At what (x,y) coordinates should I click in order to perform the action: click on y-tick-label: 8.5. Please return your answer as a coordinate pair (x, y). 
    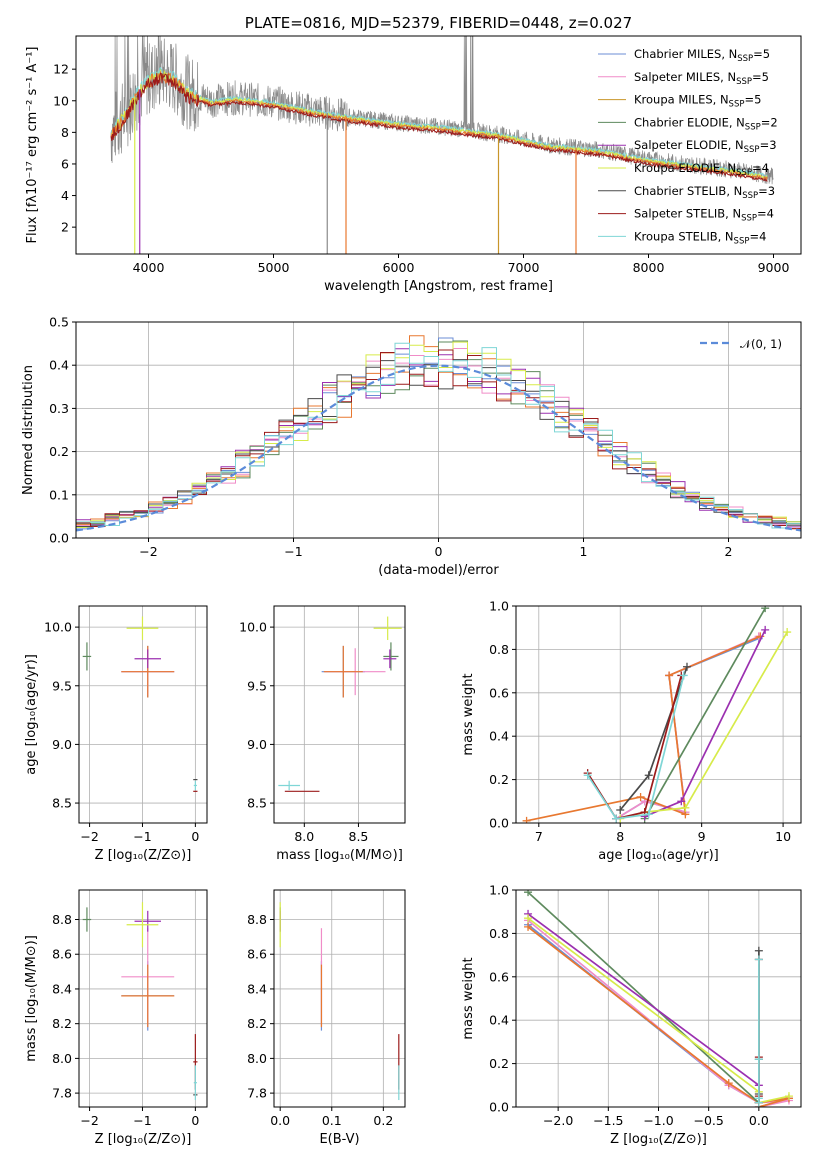
    Looking at the image, I should click on (62, 803).